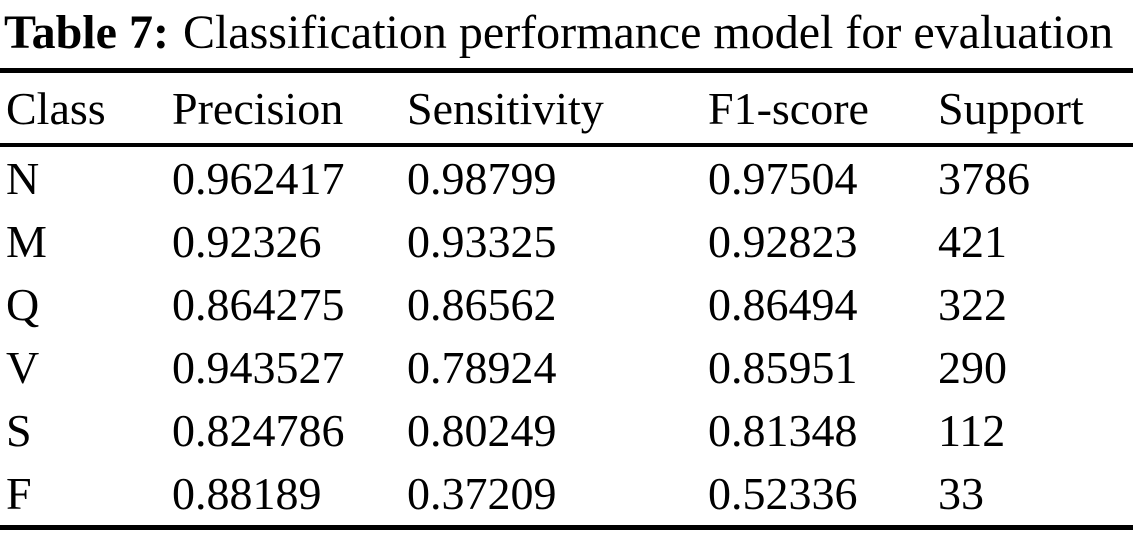 This screenshot has width=1133, height=533. What do you see at coordinates (247, 241) in the screenshot?
I see `cell-precision: 0.92326` at bounding box center [247, 241].